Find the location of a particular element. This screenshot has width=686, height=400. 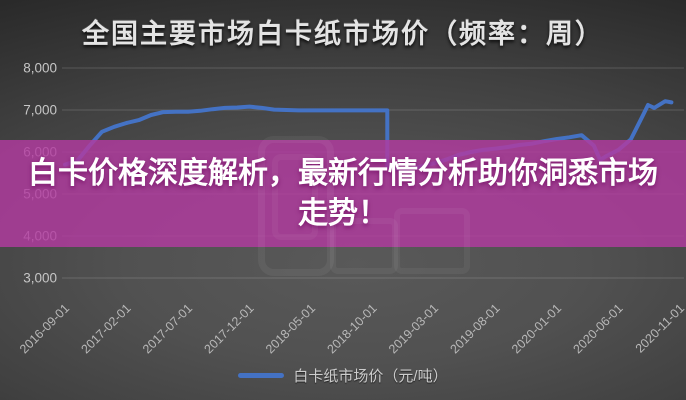

x-axis-tick-label: 2020-06-01 is located at coordinates (598, 328).